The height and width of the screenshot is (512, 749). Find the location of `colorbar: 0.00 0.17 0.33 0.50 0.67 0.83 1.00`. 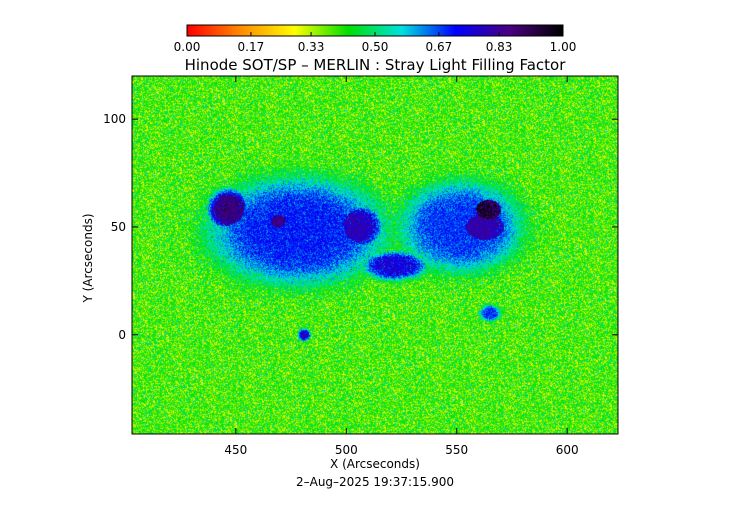

colorbar: 0.00 0.17 0.33 0.50 0.67 0.83 1.00 is located at coordinates (375, 39).